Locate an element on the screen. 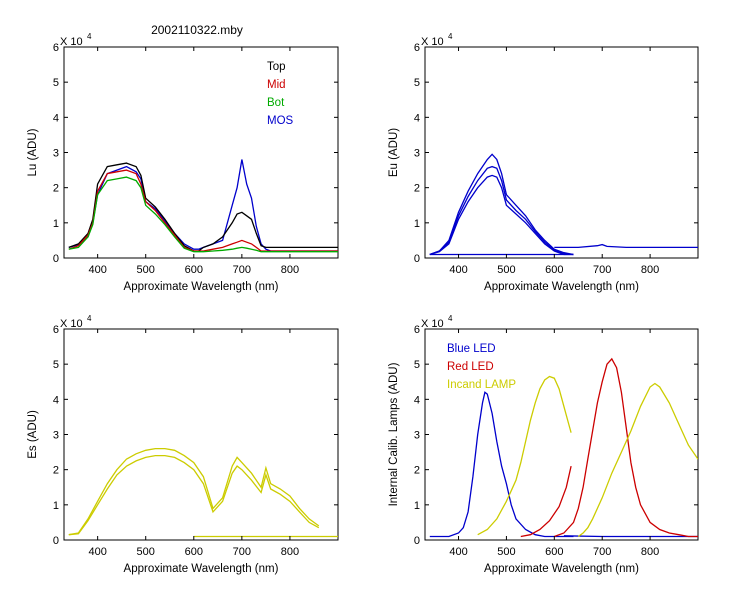 The height and width of the screenshot is (600, 750). figure-title: 2002110322.mby is located at coordinates (197, 30).